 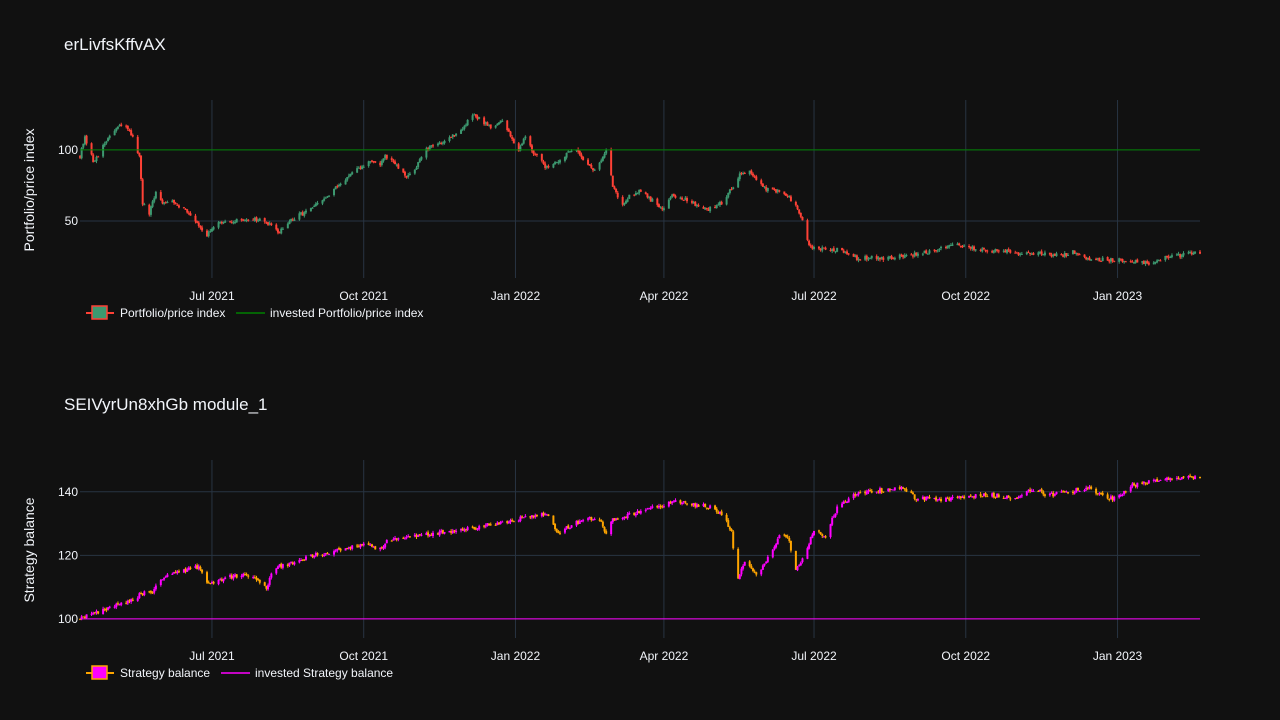 What do you see at coordinates (148, 672) in the screenshot?
I see `bottom-legend-item-strategy: Strategy balance` at bounding box center [148, 672].